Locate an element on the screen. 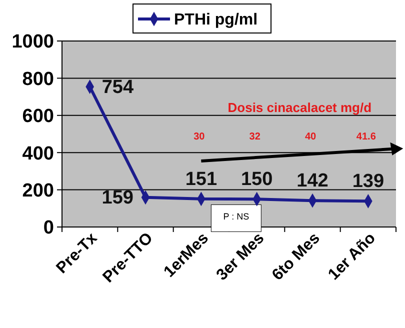 This screenshot has height=328, width=405. annotation: 30 is located at coordinates (200, 137).